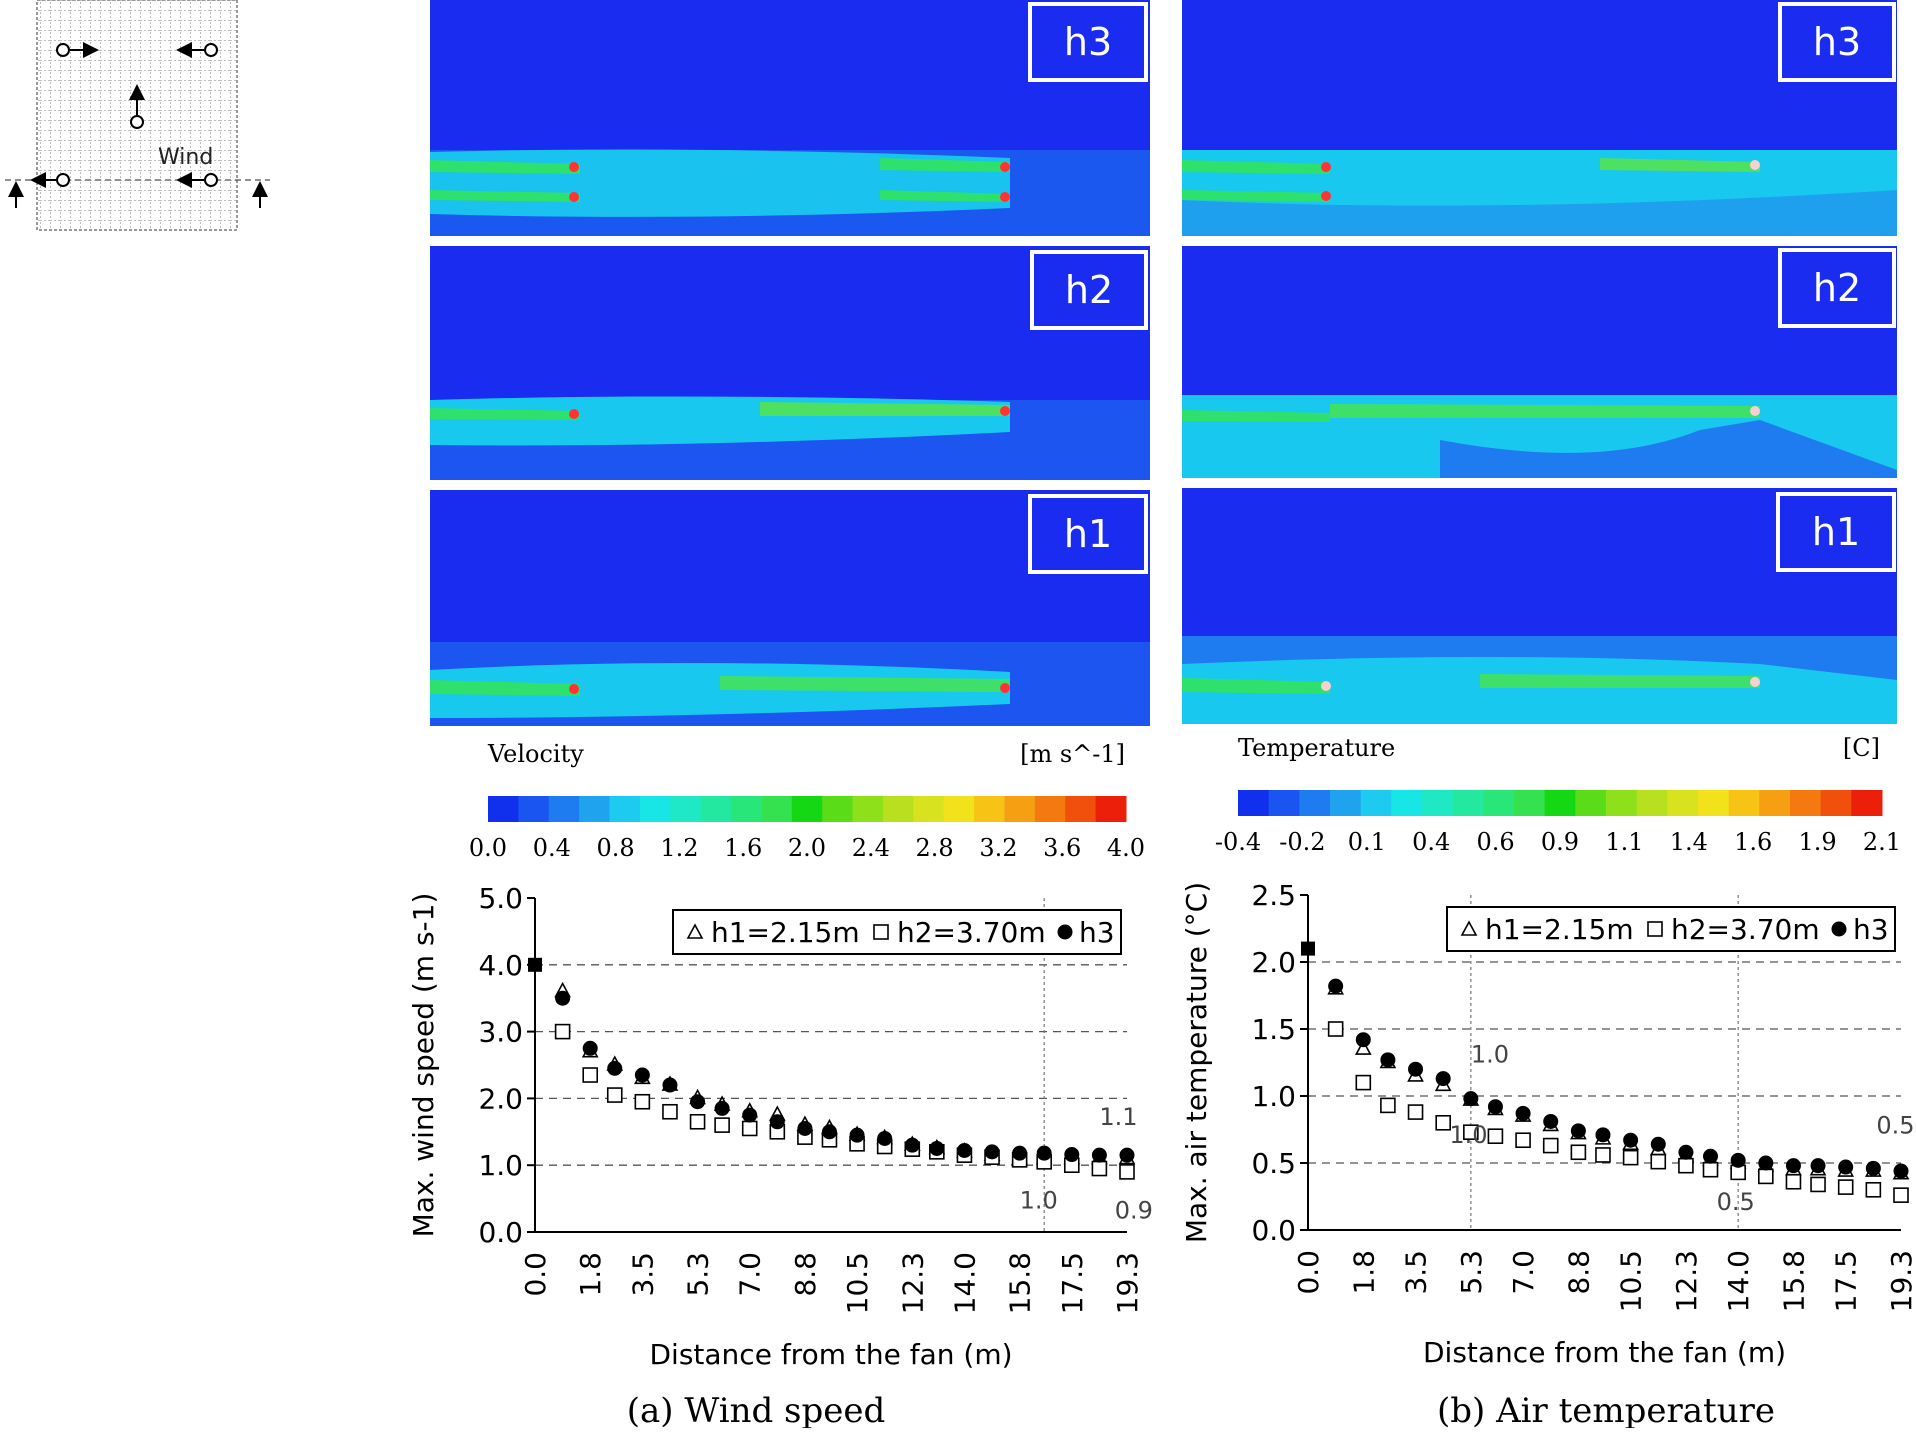 The height and width of the screenshot is (1432, 1916). I want to click on legend-label-h1: h1=2.15m, so click(1559, 929).